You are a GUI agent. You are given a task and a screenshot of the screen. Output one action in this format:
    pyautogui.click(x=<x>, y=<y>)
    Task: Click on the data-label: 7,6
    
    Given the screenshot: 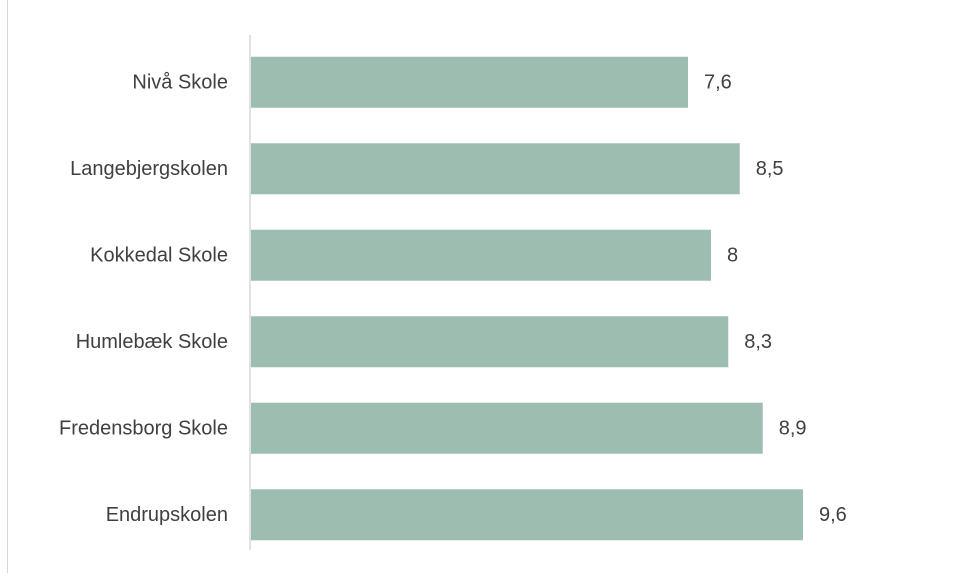 What is the action you would take?
    pyautogui.click(x=718, y=82)
    